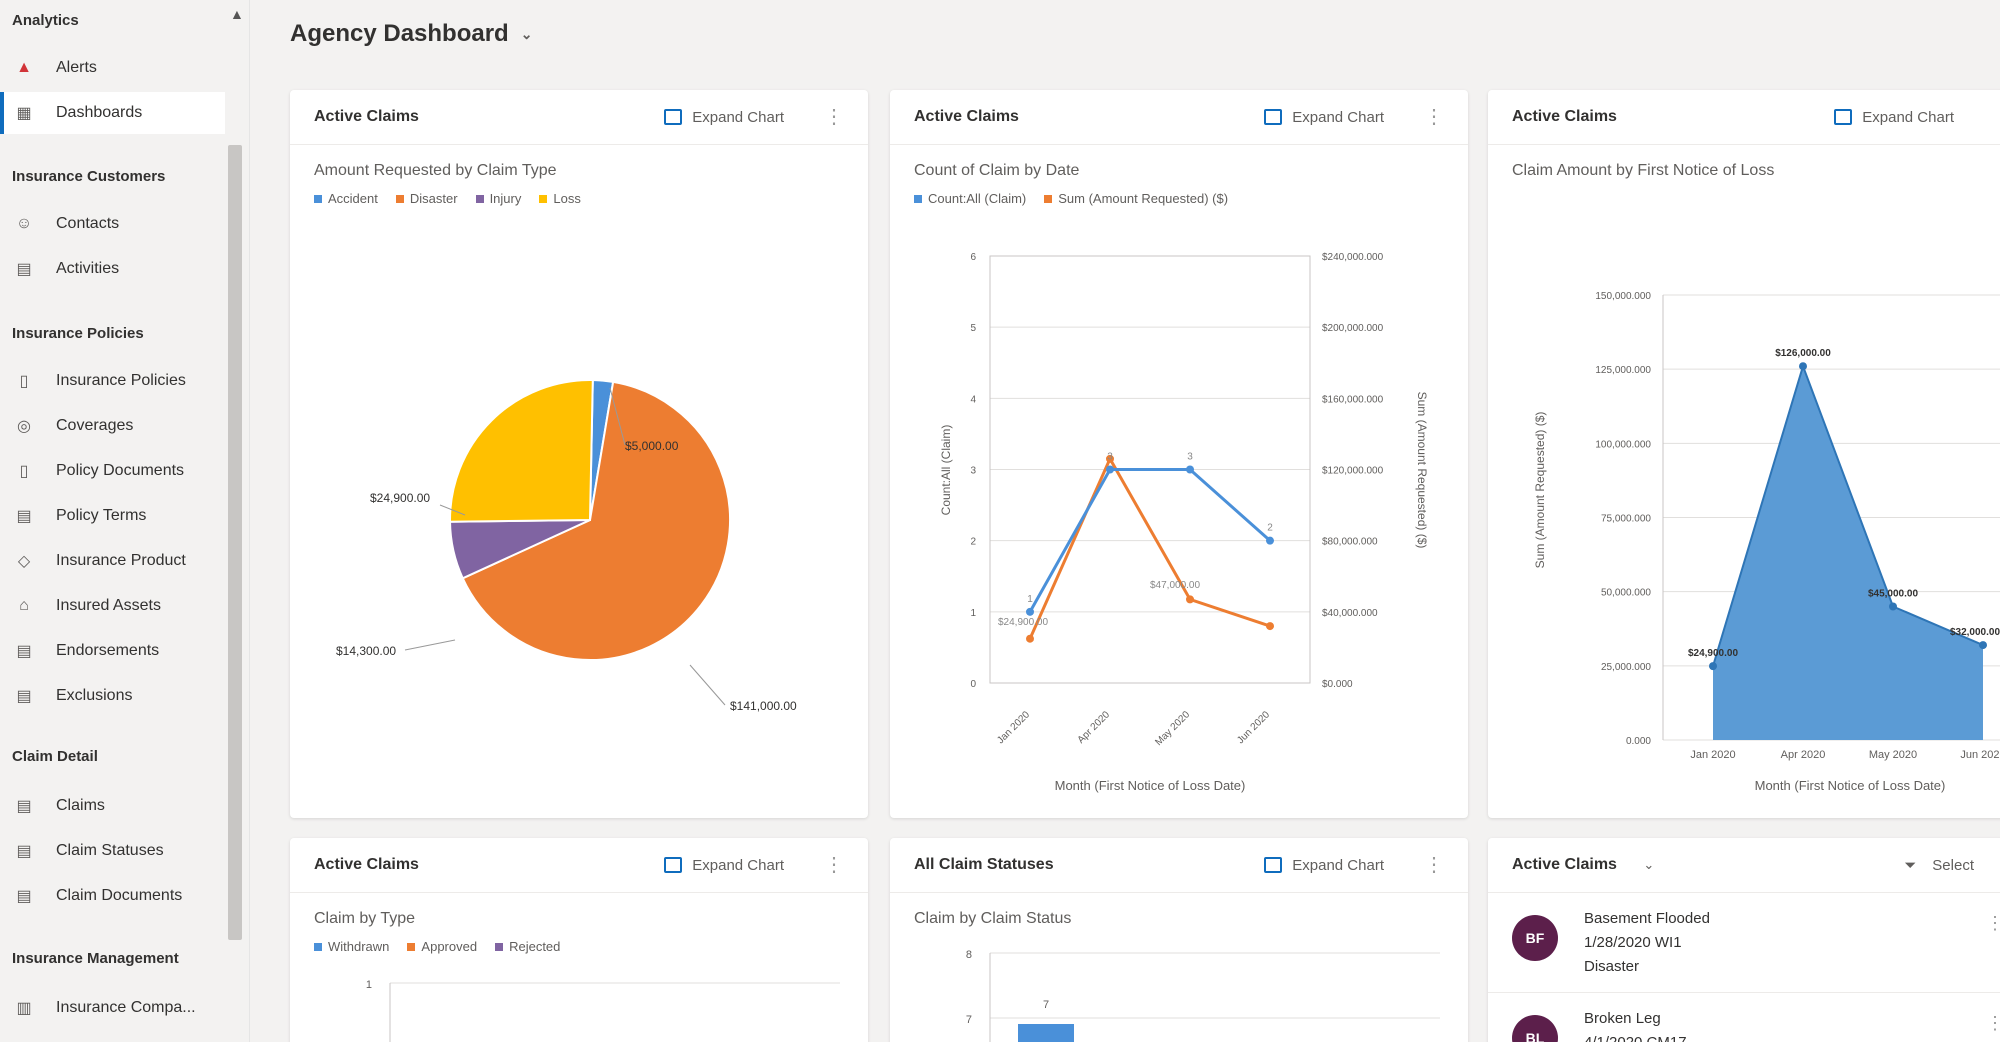  Describe the element at coordinates (318, 198) in the screenshot. I see `legend-swatch` at that location.